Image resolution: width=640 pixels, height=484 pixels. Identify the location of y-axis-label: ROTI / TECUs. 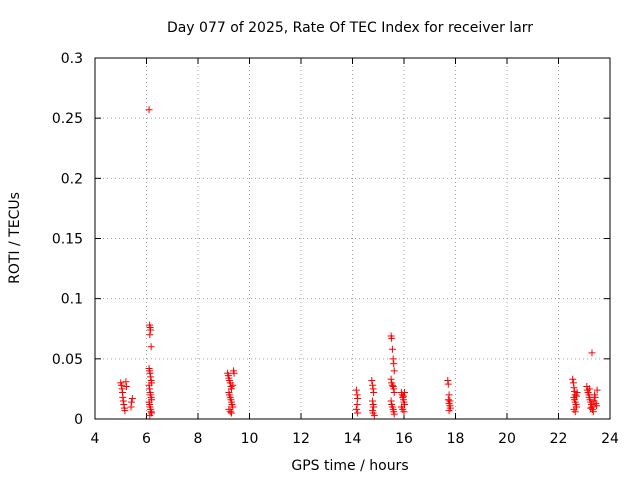
(15, 238).